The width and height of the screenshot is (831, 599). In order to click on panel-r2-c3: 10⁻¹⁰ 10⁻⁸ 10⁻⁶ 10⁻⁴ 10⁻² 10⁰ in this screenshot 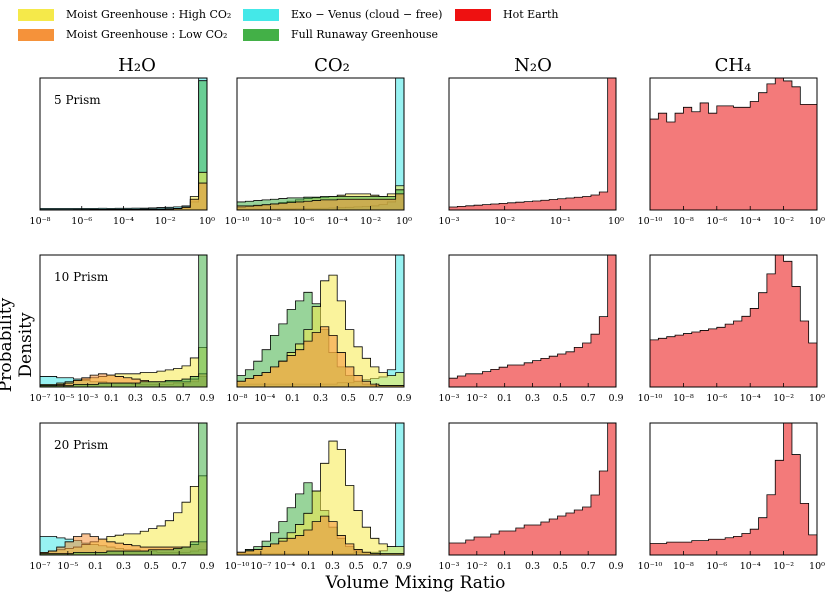, I will do `click(731, 497)`.